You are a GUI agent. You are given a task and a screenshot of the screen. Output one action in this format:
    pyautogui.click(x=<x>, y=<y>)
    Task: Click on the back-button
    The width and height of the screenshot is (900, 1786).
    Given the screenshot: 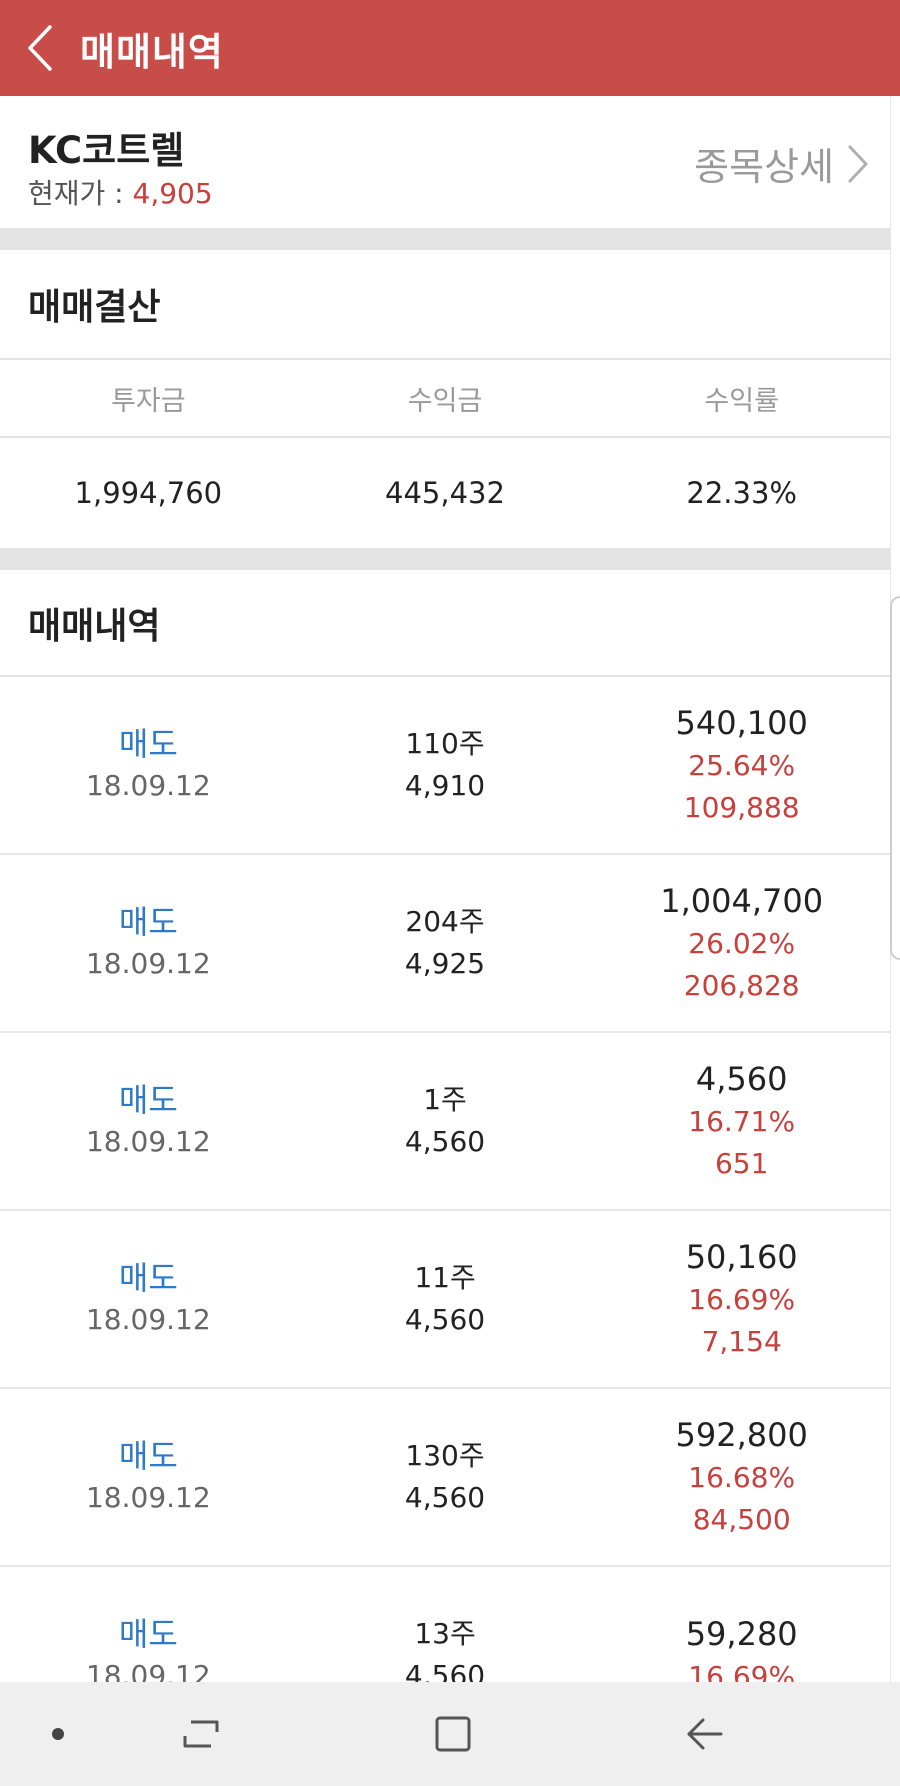 What is the action you would take?
    pyautogui.click(x=40, y=48)
    